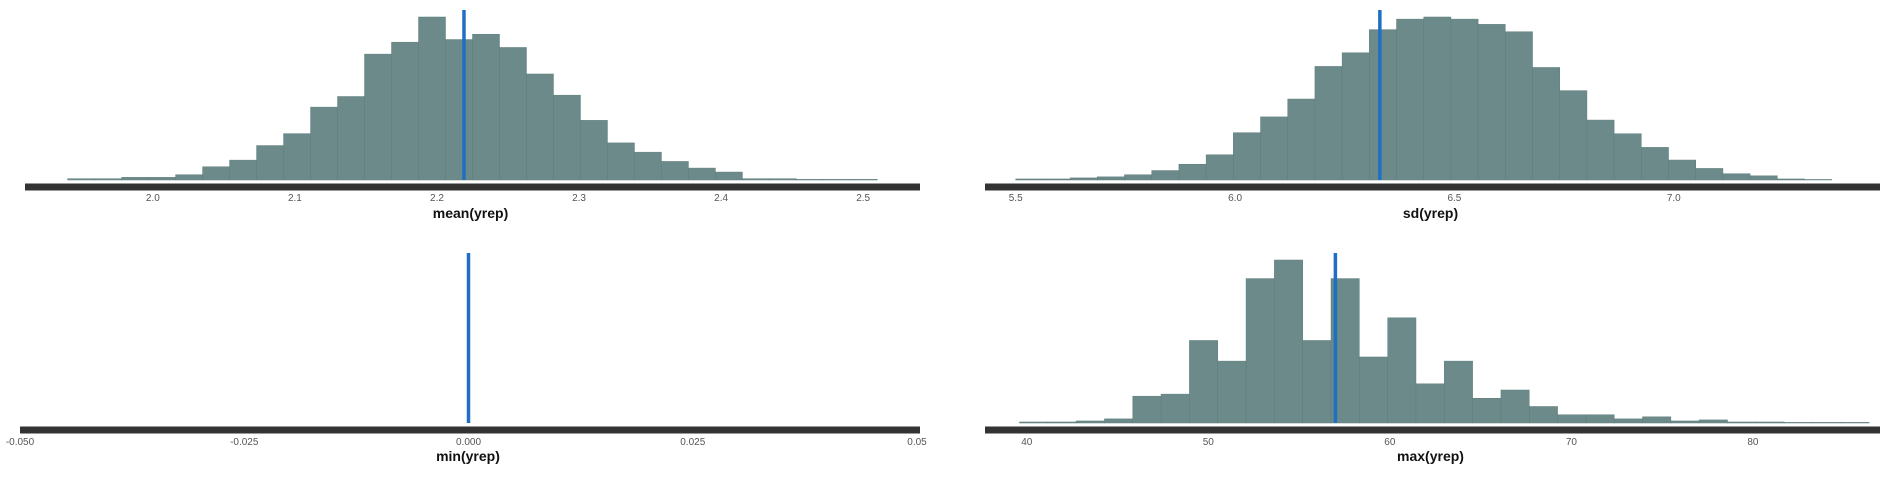 Image resolution: width=1892 pixels, height=486 pixels. Describe the element at coordinates (1016, 198) in the screenshot. I see `x-tick-label: 5.5` at that location.